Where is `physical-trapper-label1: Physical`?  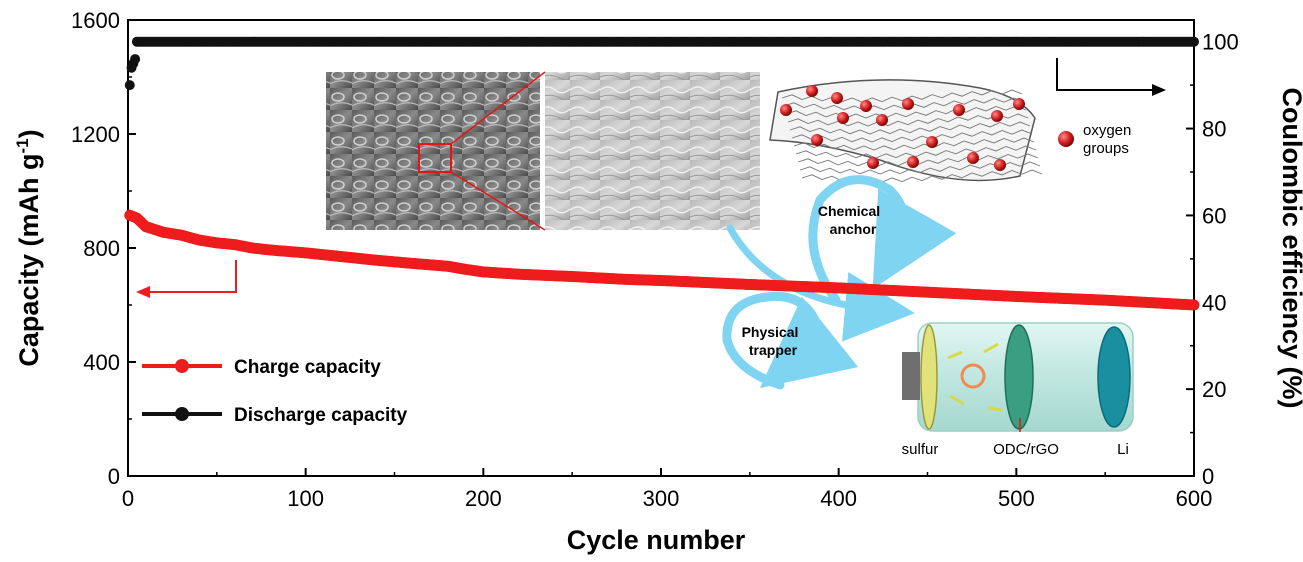
physical-trapper-label1: Physical is located at coordinates (770, 332).